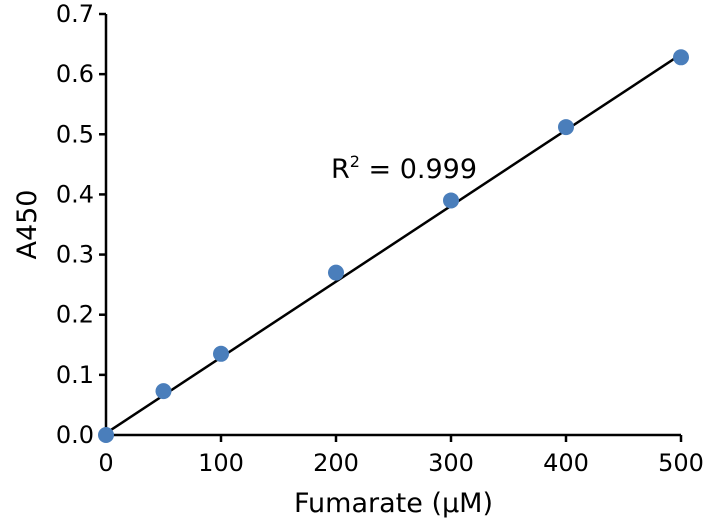 The width and height of the screenshot is (709, 527). What do you see at coordinates (340, 169) in the screenshot?
I see `r-squared-base: R` at bounding box center [340, 169].